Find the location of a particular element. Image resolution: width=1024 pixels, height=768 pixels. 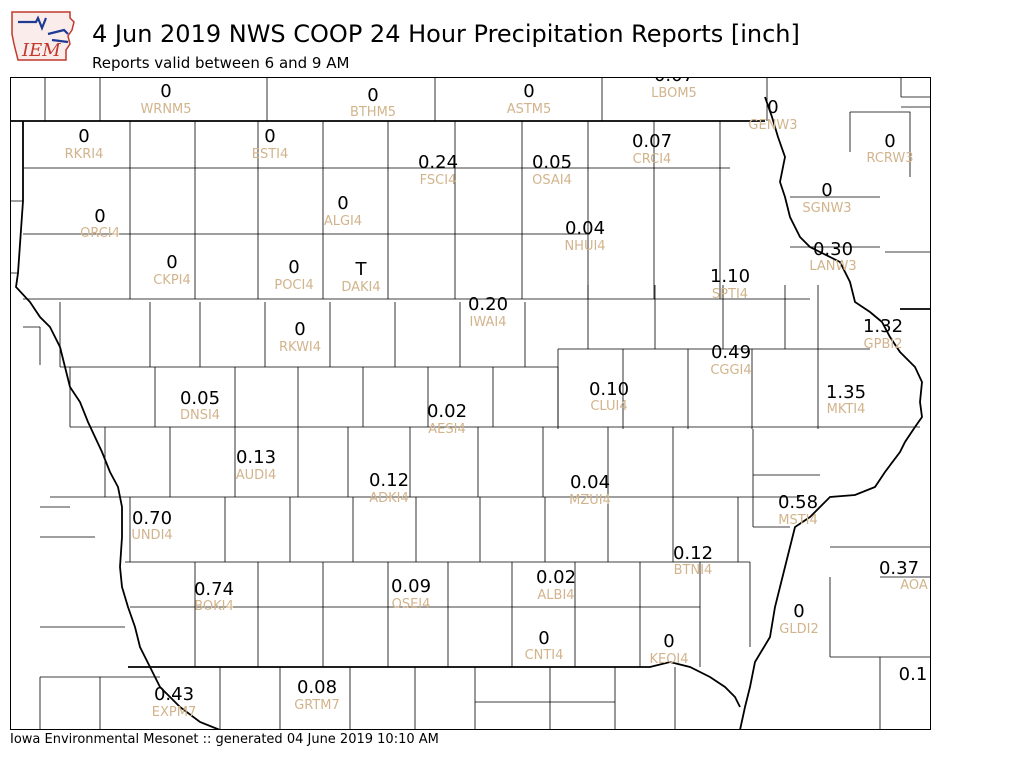

station-value: 0.70 is located at coordinates (152, 518).